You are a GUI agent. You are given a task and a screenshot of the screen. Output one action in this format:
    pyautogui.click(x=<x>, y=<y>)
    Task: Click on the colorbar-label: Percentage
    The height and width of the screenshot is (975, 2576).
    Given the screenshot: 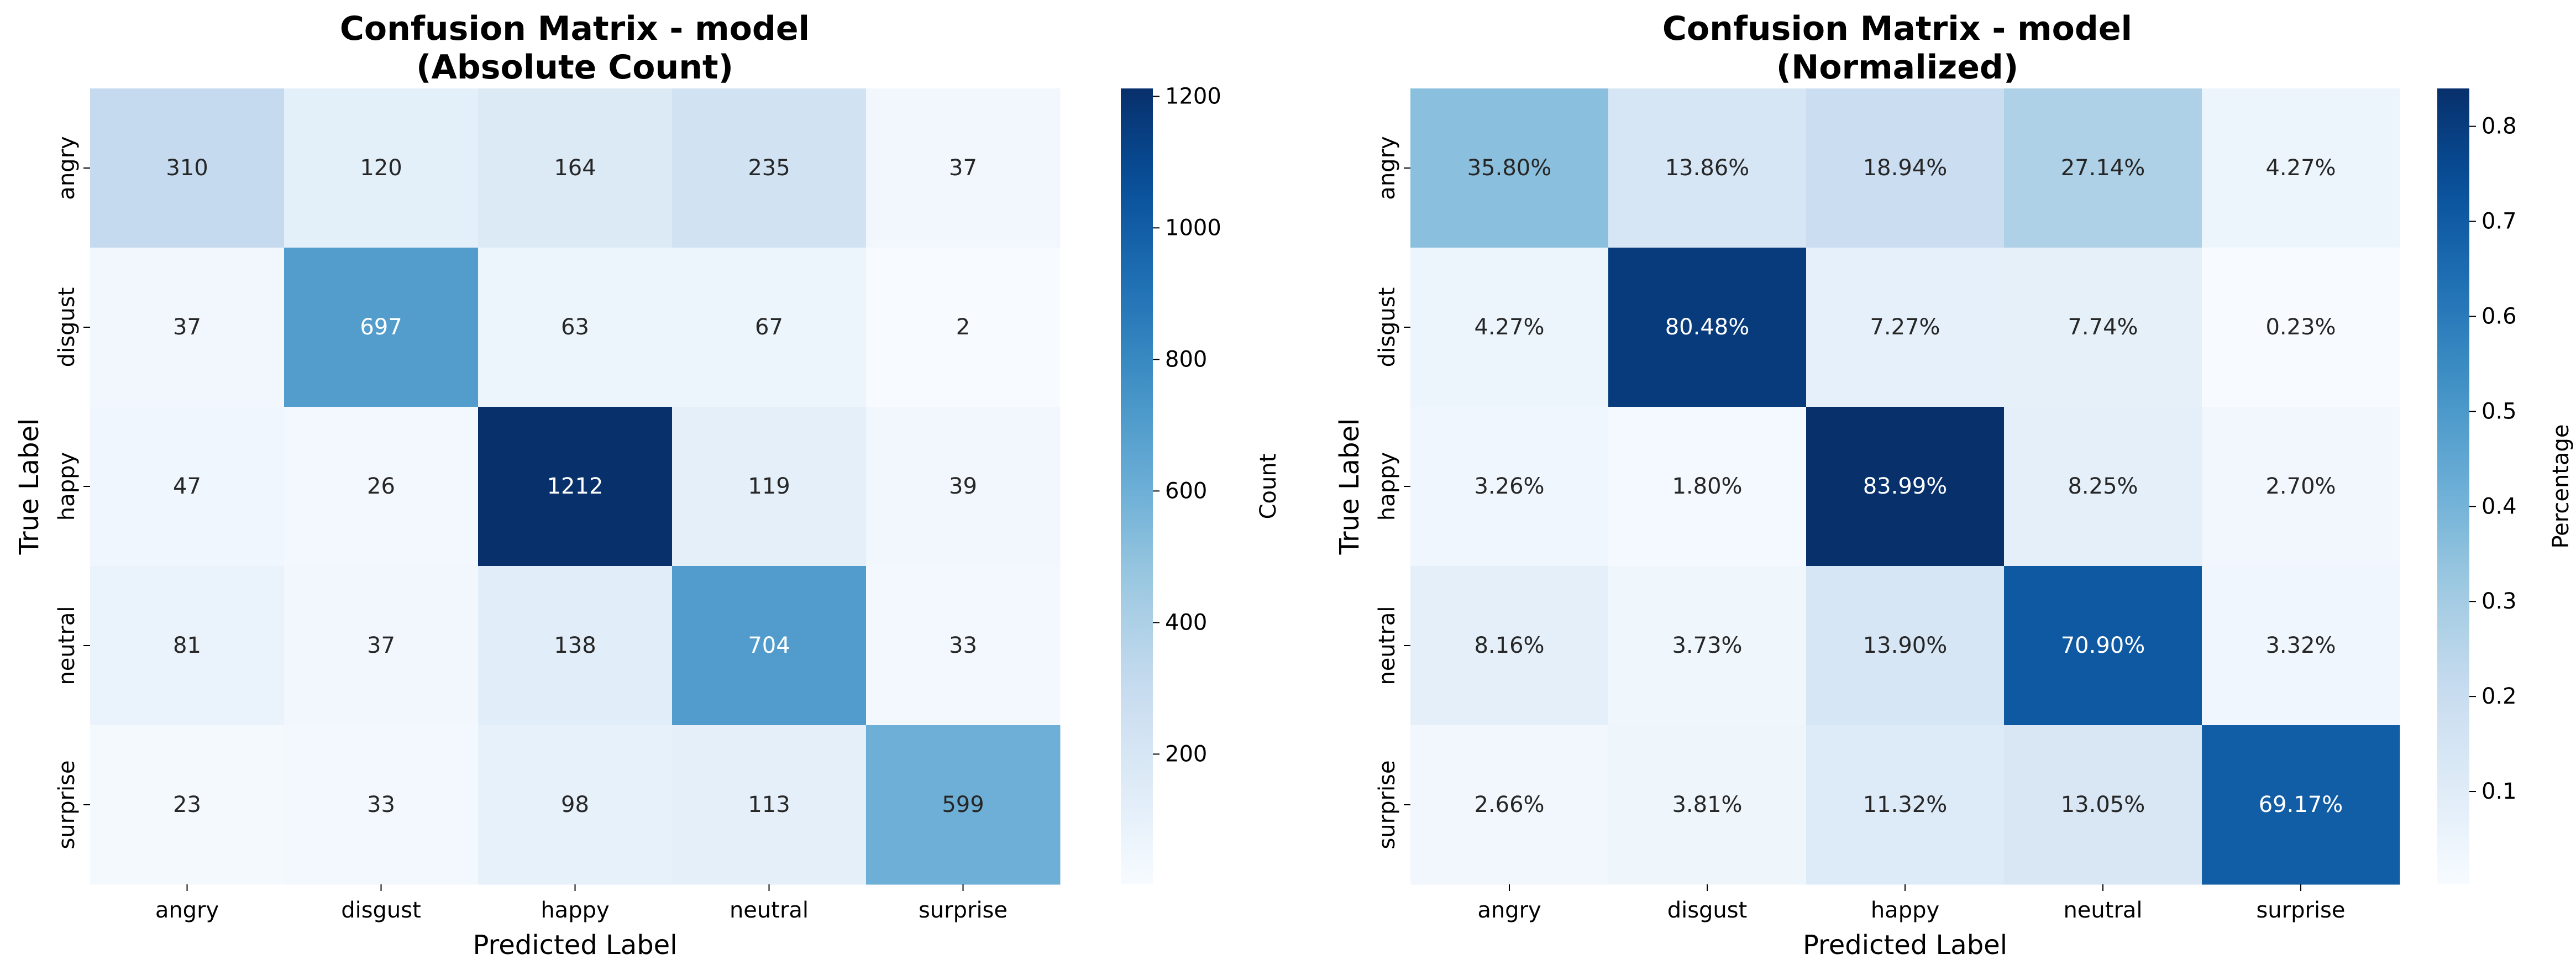 What is the action you would take?
    pyautogui.click(x=2561, y=486)
    